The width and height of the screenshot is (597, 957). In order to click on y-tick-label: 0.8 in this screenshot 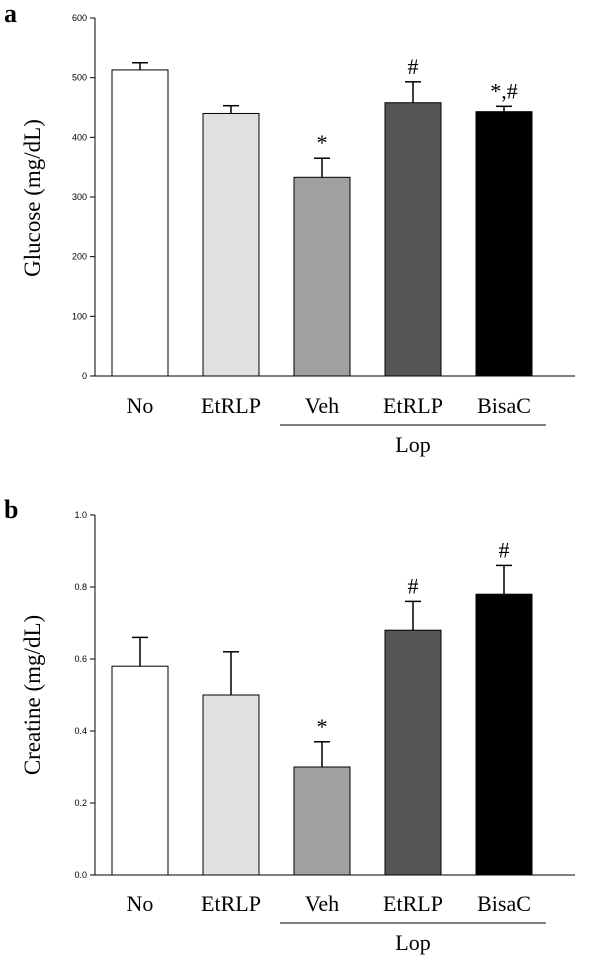, I will do `click(80, 587)`.